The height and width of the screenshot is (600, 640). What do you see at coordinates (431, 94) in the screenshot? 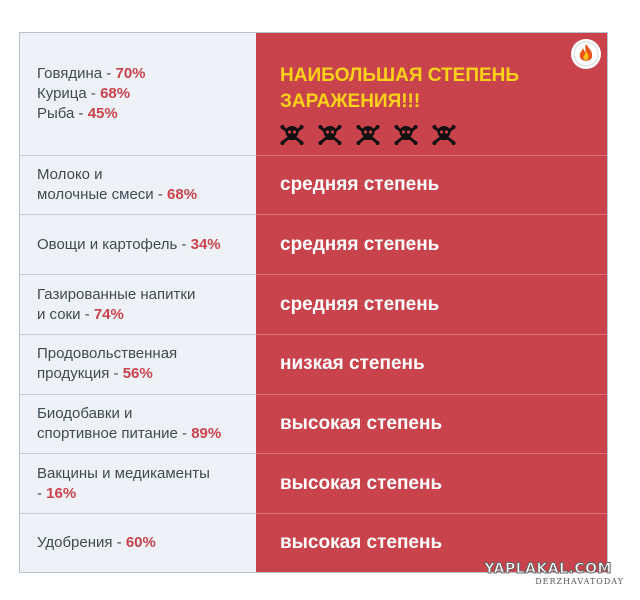
I see `severity-cell-highest: НАИБОЛЬШАЯ СТЕПЕНЬ ЗАРАЖЕНИЯ!!!` at bounding box center [431, 94].